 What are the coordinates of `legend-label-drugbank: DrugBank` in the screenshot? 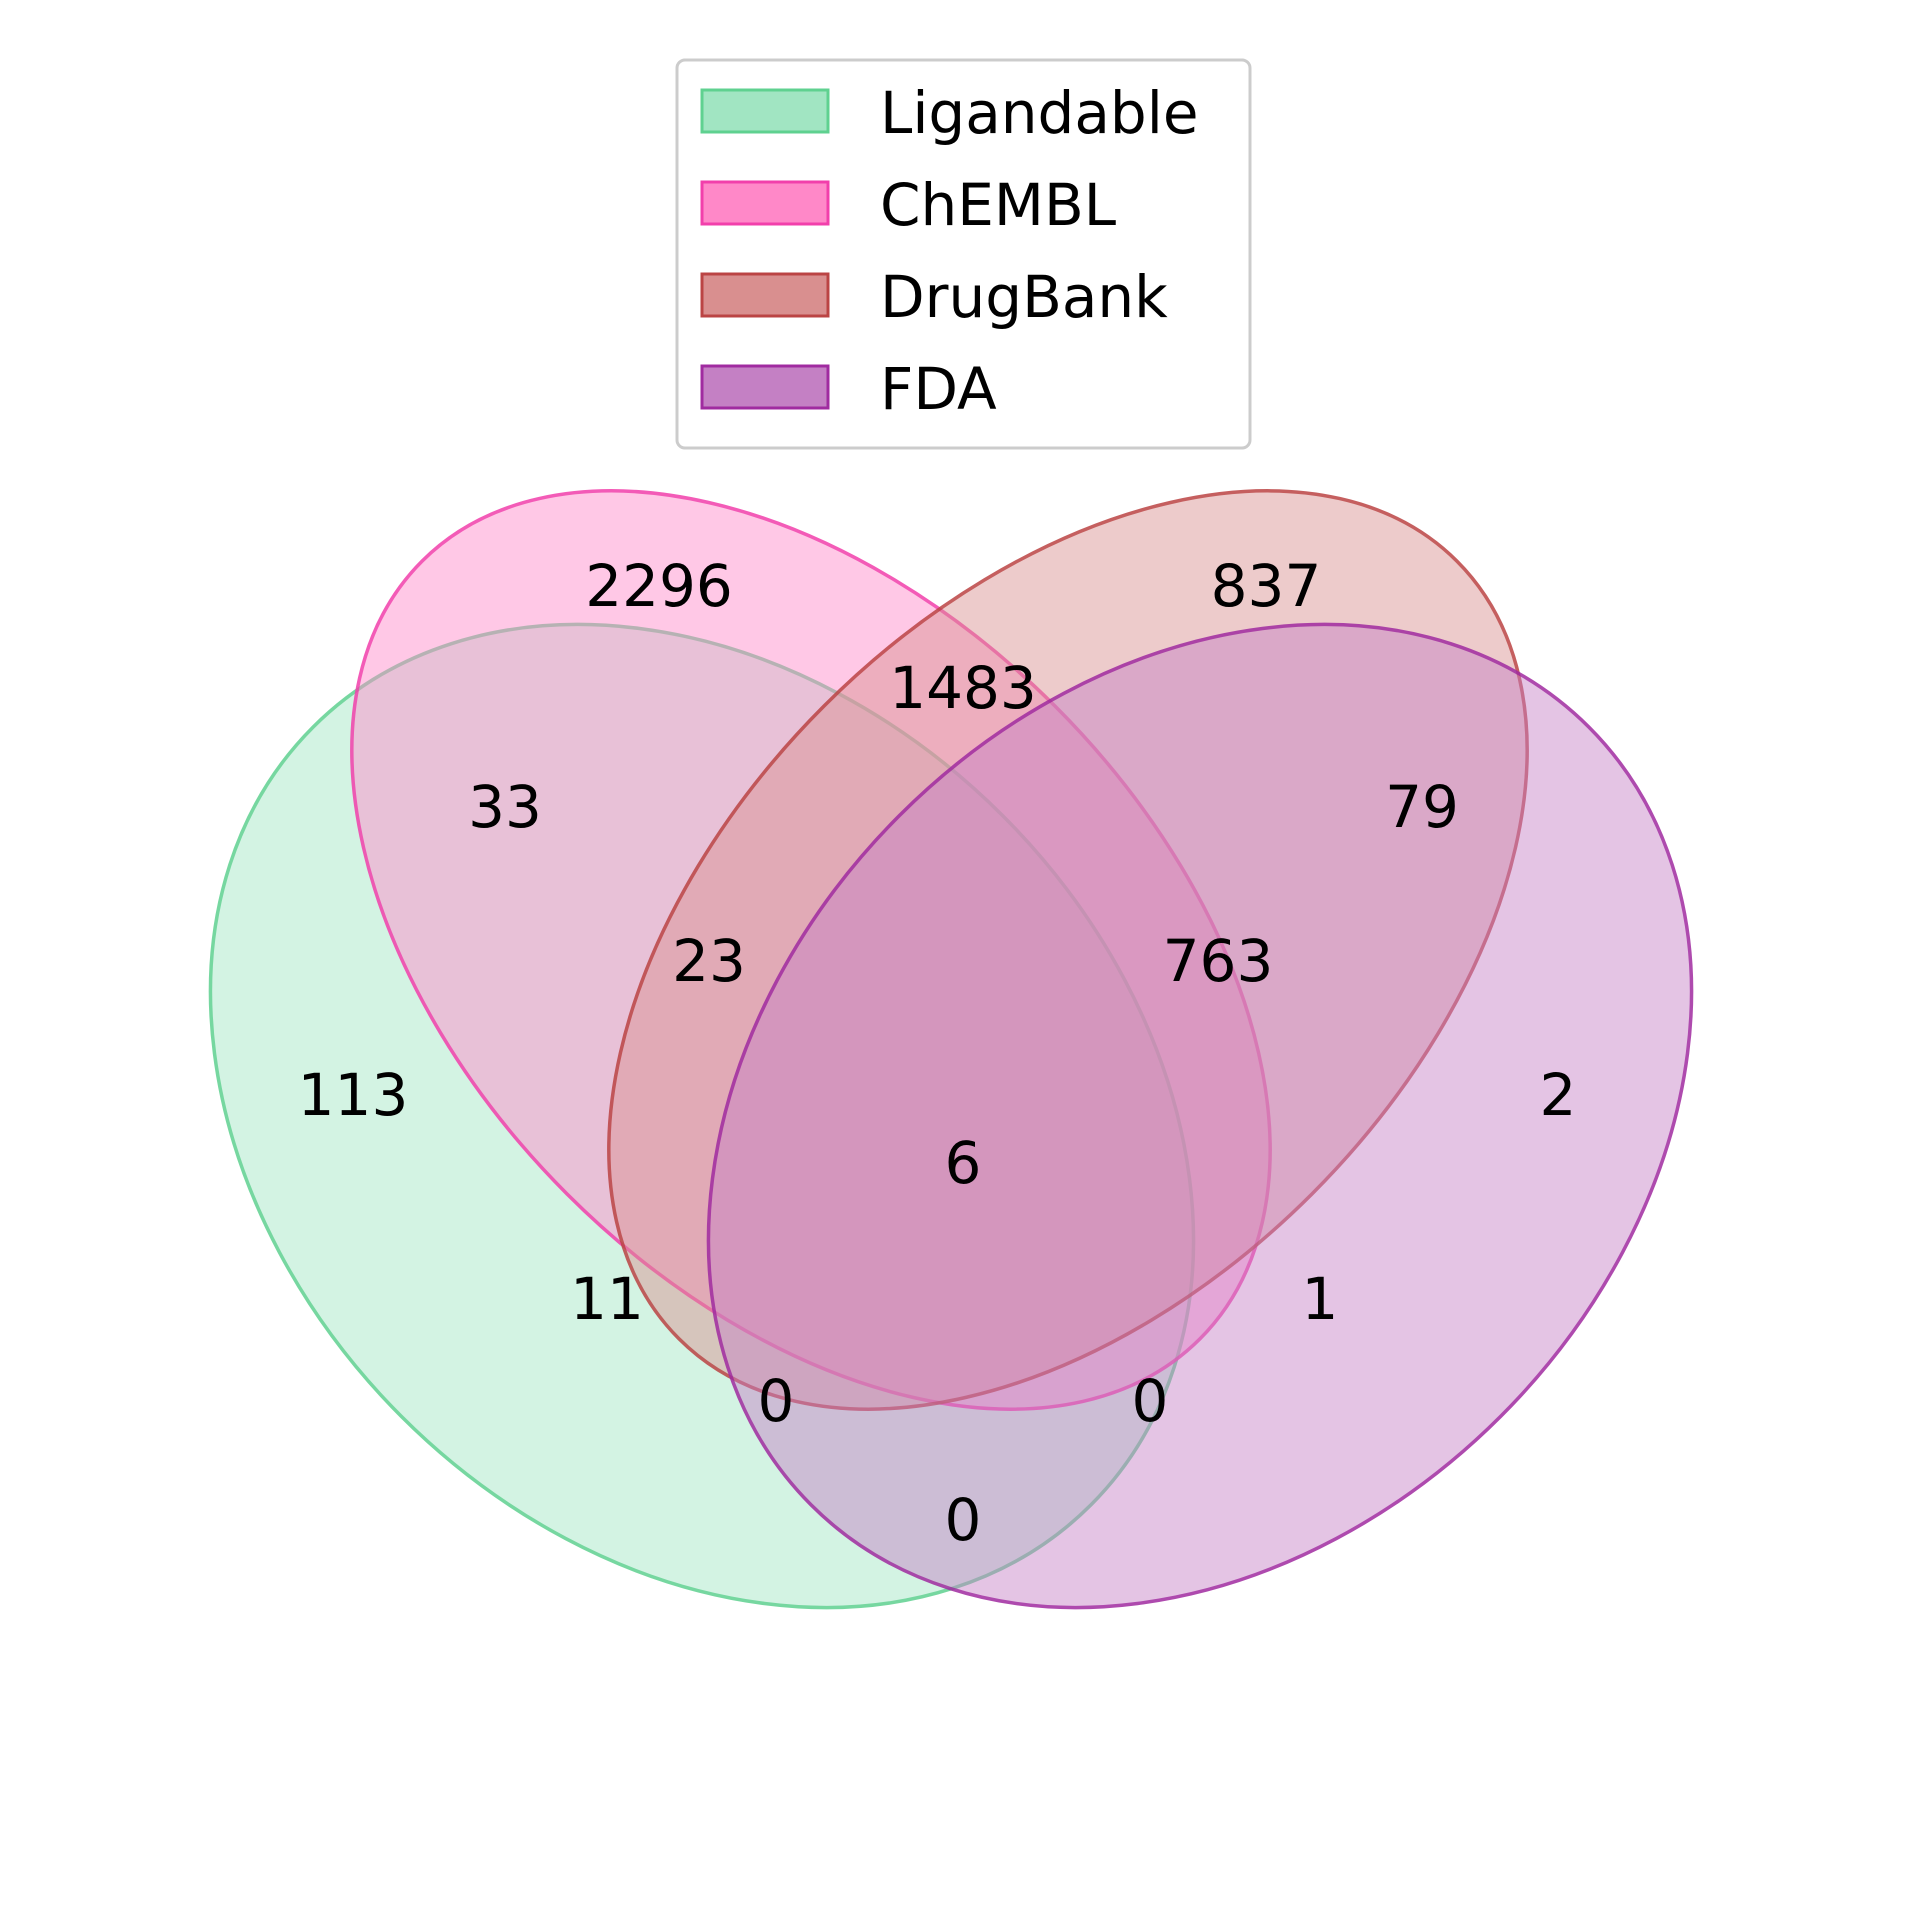 It's located at (1024, 297).